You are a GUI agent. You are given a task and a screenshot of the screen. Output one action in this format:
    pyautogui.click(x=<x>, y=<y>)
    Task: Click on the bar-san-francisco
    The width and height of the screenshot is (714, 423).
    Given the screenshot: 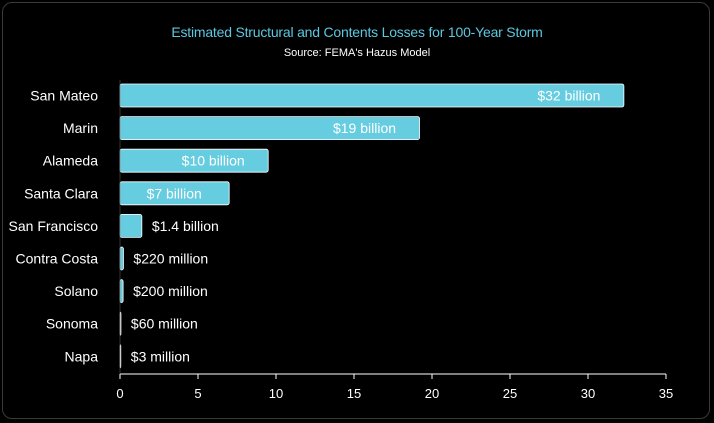 What is the action you would take?
    pyautogui.click(x=131, y=225)
    